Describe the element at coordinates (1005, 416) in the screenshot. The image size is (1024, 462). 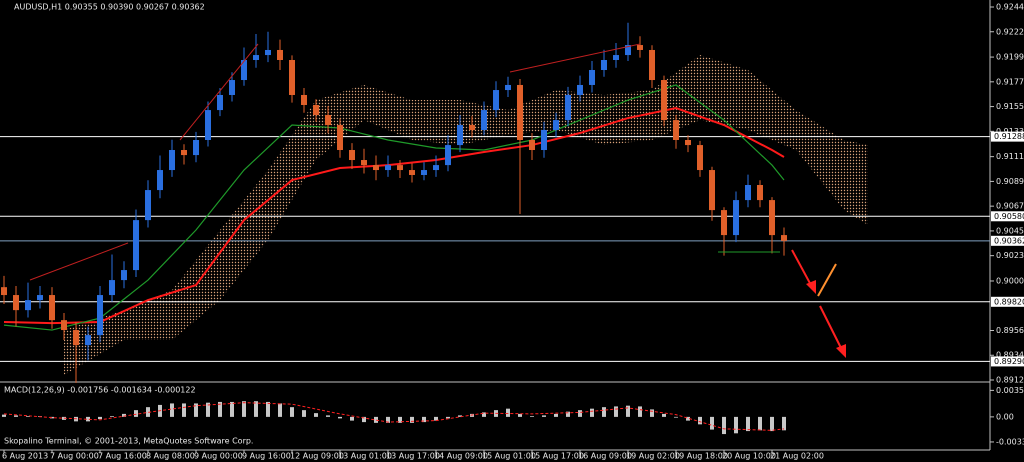
I see `macd-y-tick-label: 0.00` at that location.